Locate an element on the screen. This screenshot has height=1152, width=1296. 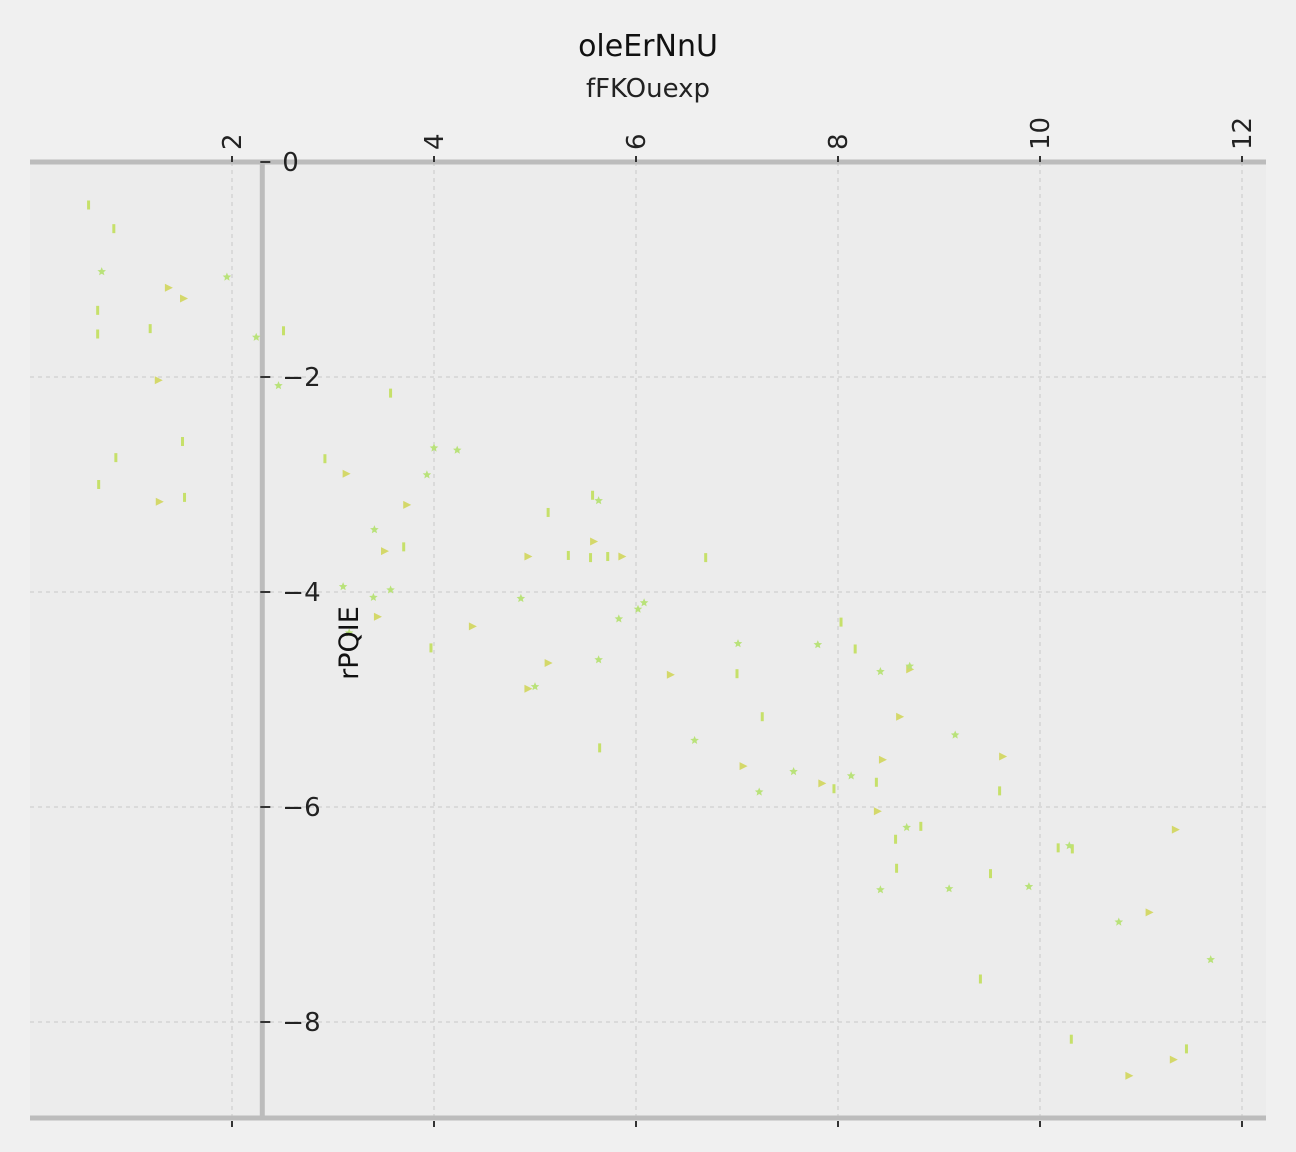
y-tick-label: −2 is located at coordinates (301, 378).